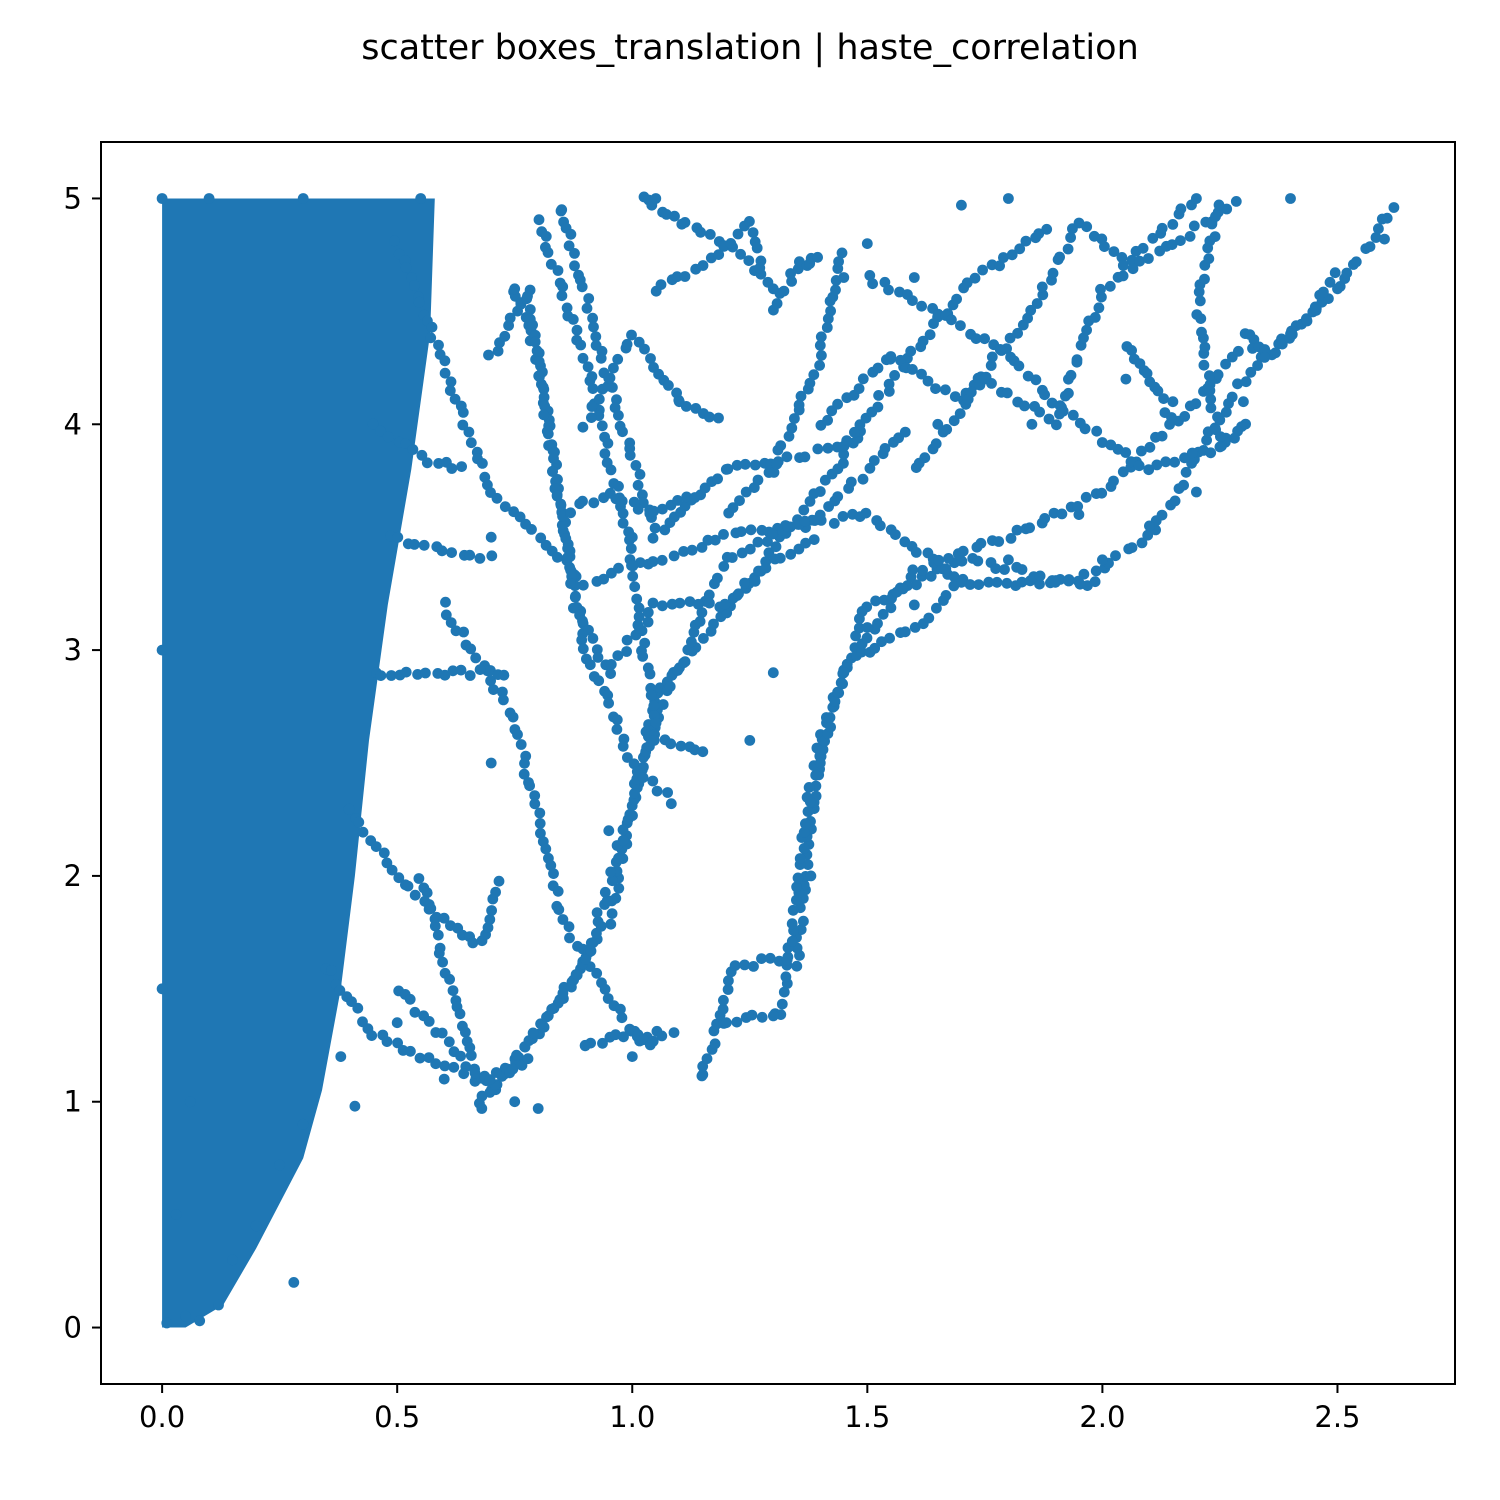  What do you see at coordinates (1337, 1417) in the screenshot?
I see `x-tick-label: 2.5` at bounding box center [1337, 1417].